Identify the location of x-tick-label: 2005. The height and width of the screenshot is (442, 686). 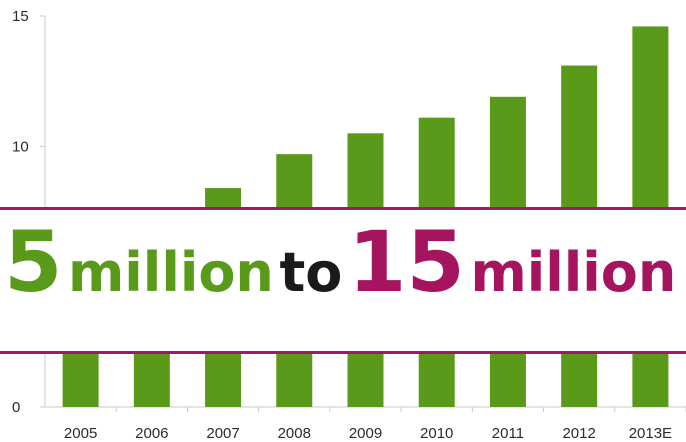
(80, 433).